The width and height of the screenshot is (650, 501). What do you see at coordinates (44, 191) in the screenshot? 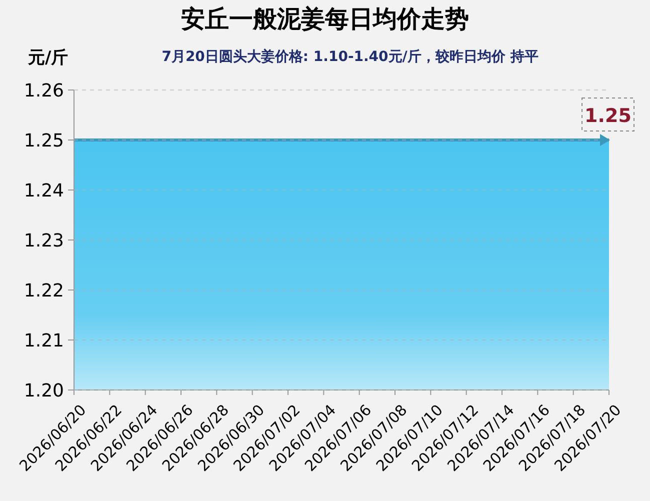
I see `y-tick-label: 1.24` at bounding box center [44, 191].